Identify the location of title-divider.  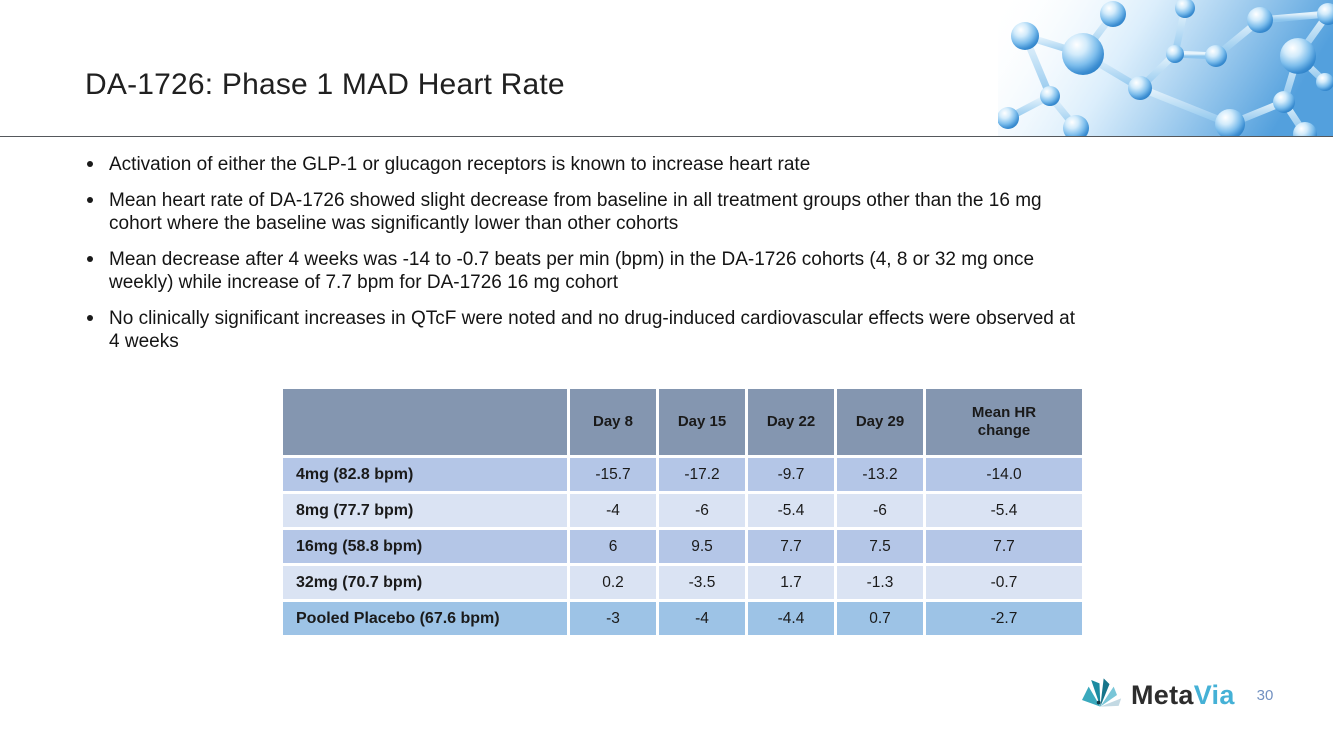
(666, 136).